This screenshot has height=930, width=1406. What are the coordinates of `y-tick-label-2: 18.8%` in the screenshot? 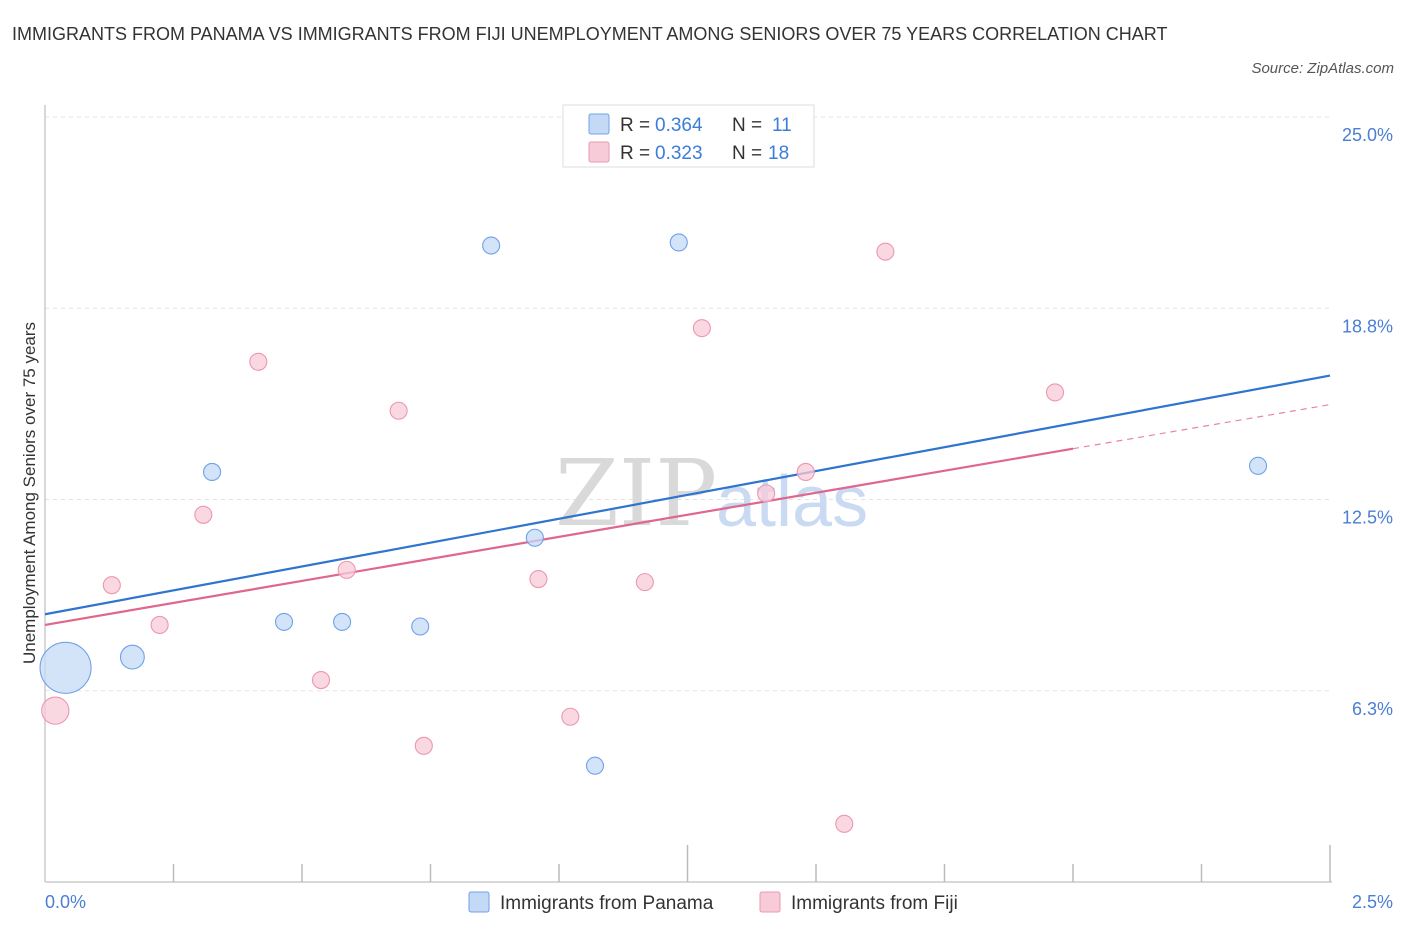 It's located at (1367, 326).